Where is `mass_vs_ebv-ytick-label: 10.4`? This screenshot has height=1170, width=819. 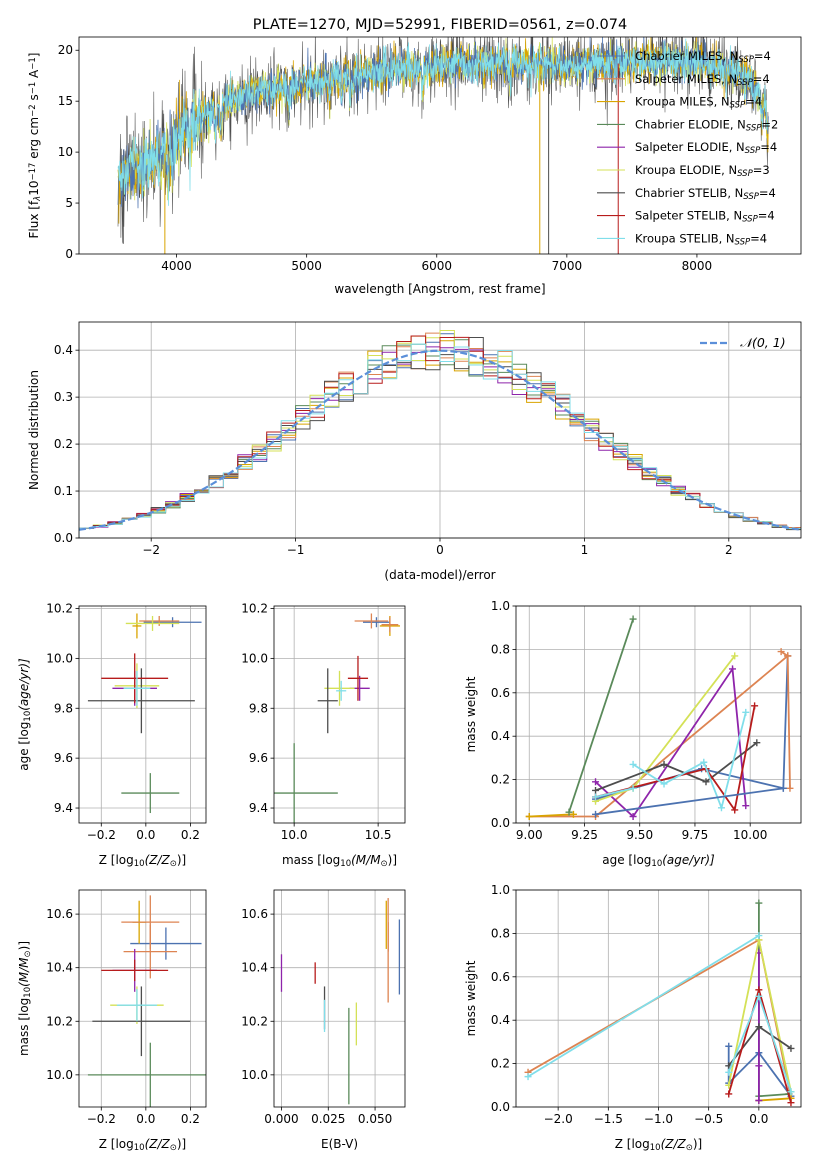 mass_vs_ebv-ytick-label: 10.4 is located at coordinates (254, 968).